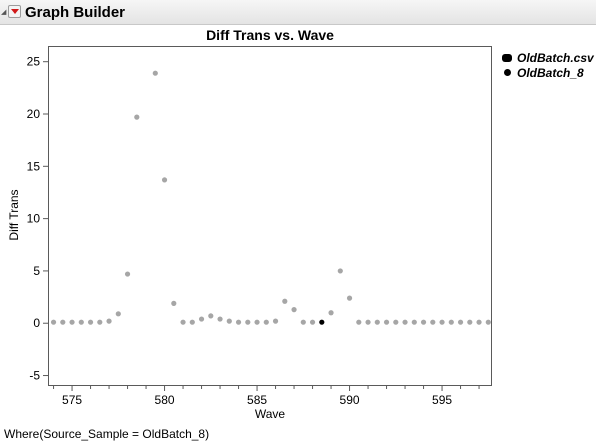 This screenshot has height=442, width=596. Describe the element at coordinates (270, 35) in the screenshot. I see `chart-title: Diff Trans vs. Wave` at that location.